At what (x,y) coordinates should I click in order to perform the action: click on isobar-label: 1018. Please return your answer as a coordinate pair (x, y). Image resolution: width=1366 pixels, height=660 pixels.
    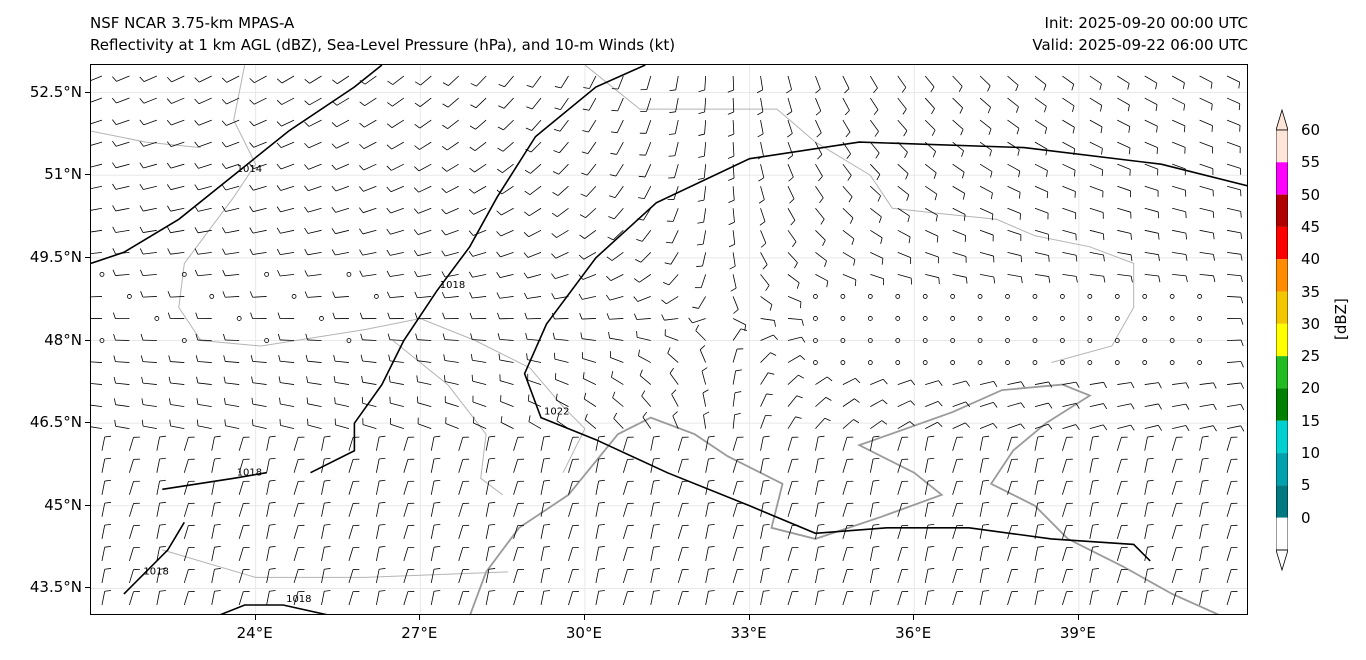
    Looking at the image, I should click on (452, 285).